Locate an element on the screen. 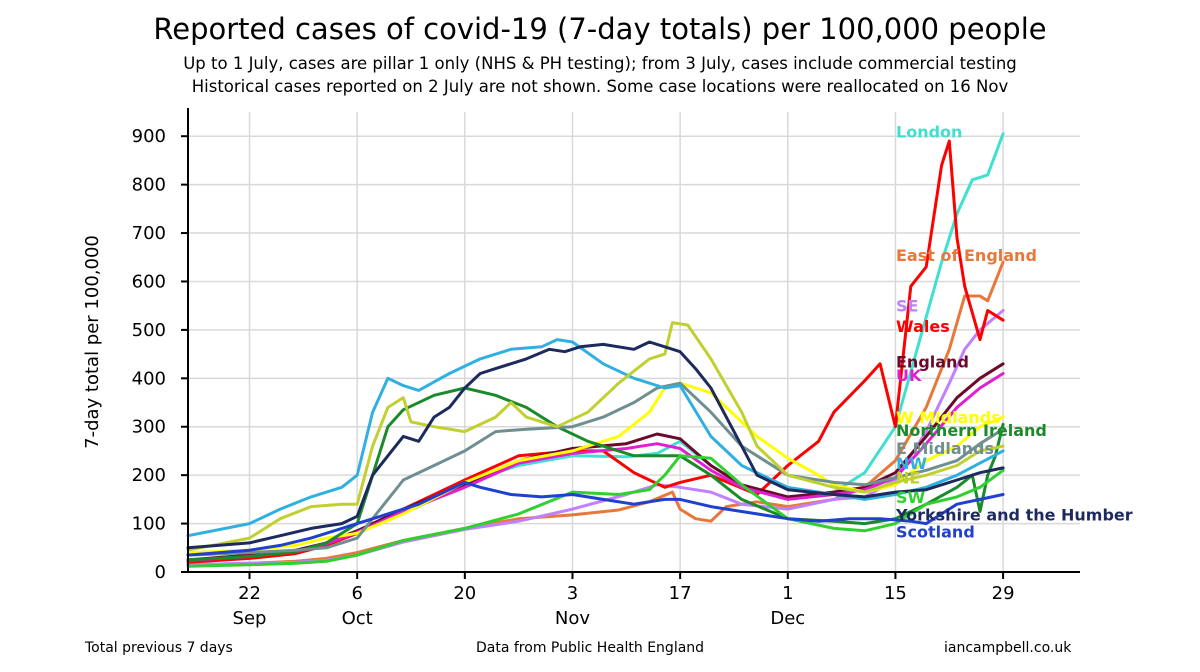 The width and height of the screenshot is (1200, 672). x-tick-label: 1 is located at coordinates (787, 593).